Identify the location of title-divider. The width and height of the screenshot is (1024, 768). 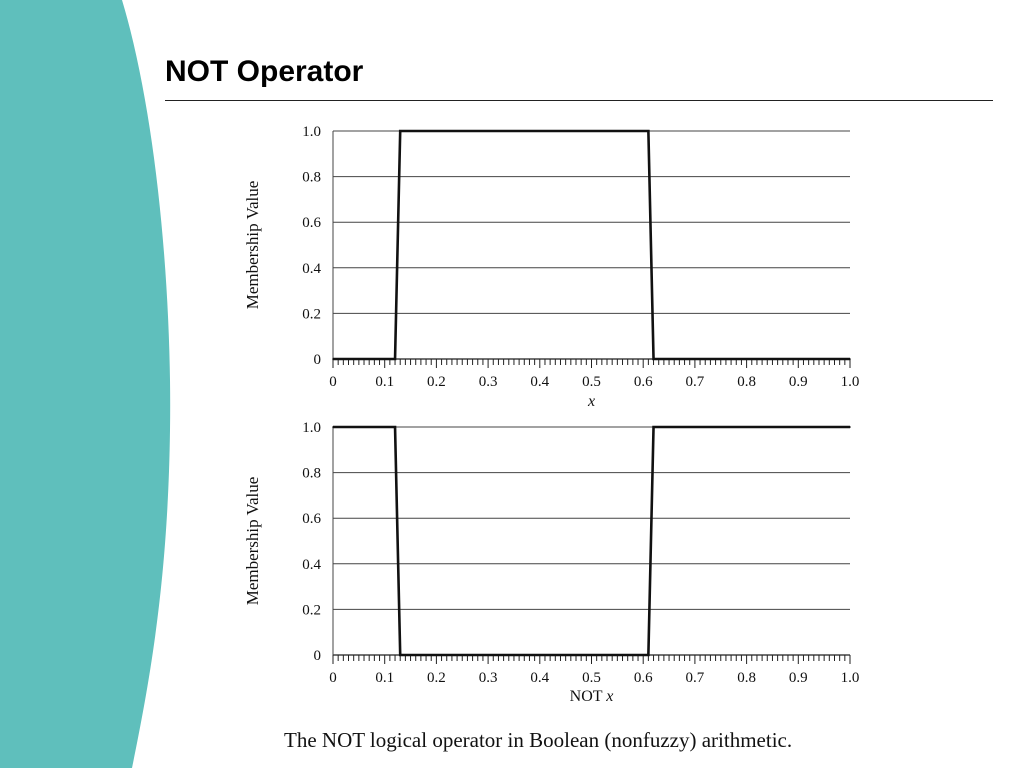
(579, 100).